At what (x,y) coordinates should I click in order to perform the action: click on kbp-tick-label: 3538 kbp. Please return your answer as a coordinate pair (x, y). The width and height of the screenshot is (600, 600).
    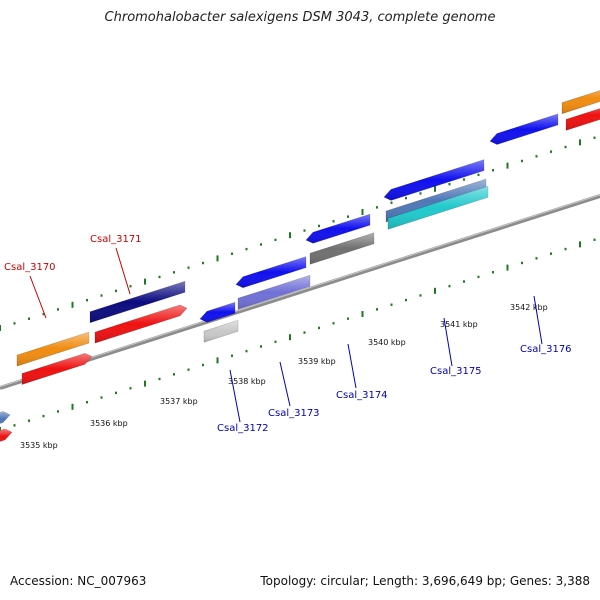
    Looking at the image, I should click on (247, 381).